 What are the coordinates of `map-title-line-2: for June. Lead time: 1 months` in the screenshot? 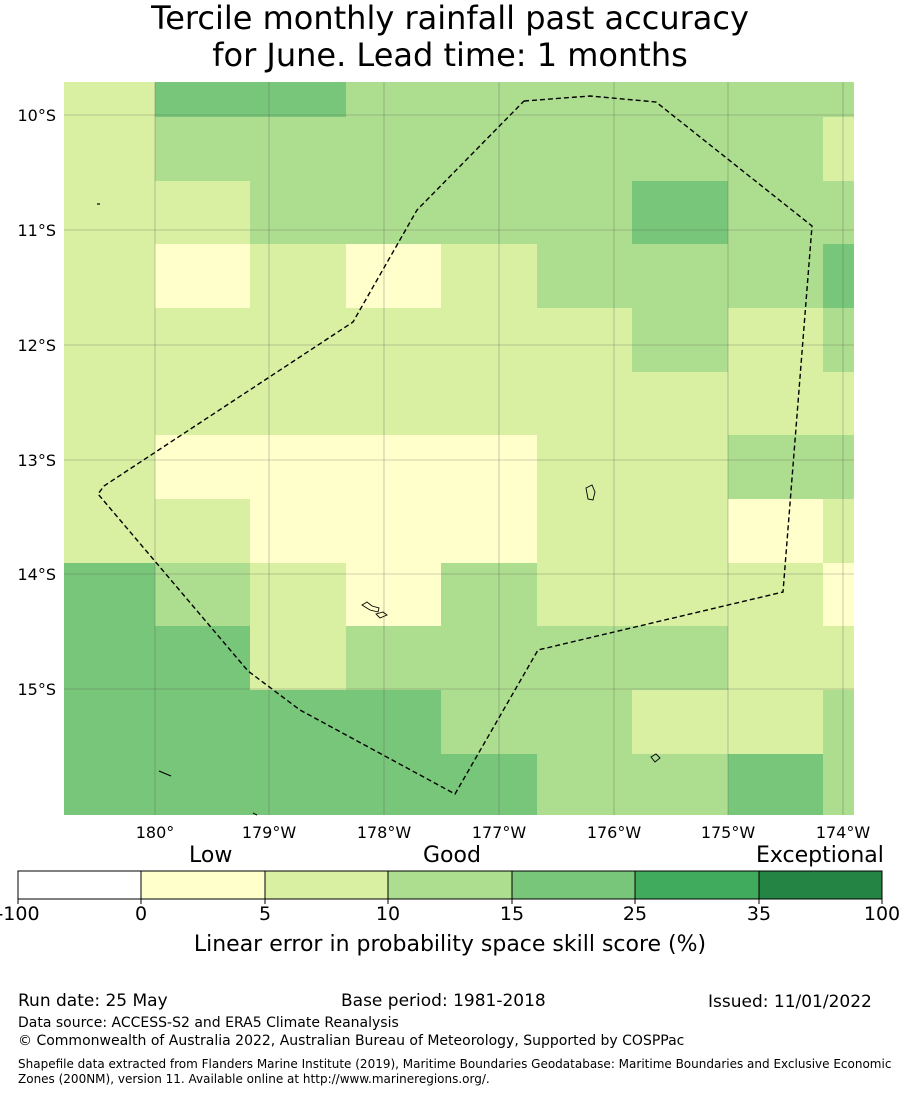 It's located at (450, 55).